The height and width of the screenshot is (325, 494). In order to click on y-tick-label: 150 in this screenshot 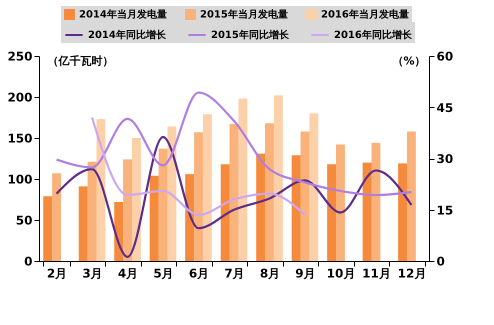, I will do `click(19, 139)`.